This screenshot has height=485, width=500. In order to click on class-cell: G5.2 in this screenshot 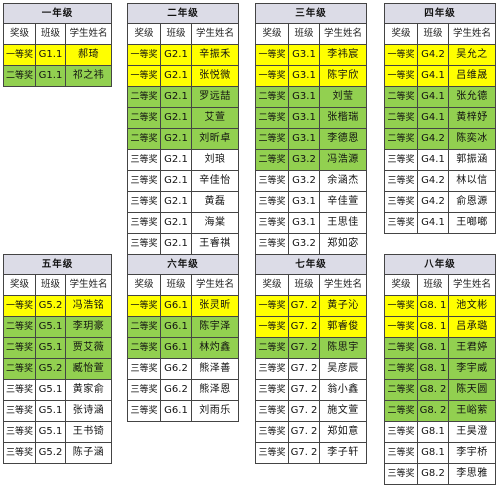, I will do `click(50, 306)`.